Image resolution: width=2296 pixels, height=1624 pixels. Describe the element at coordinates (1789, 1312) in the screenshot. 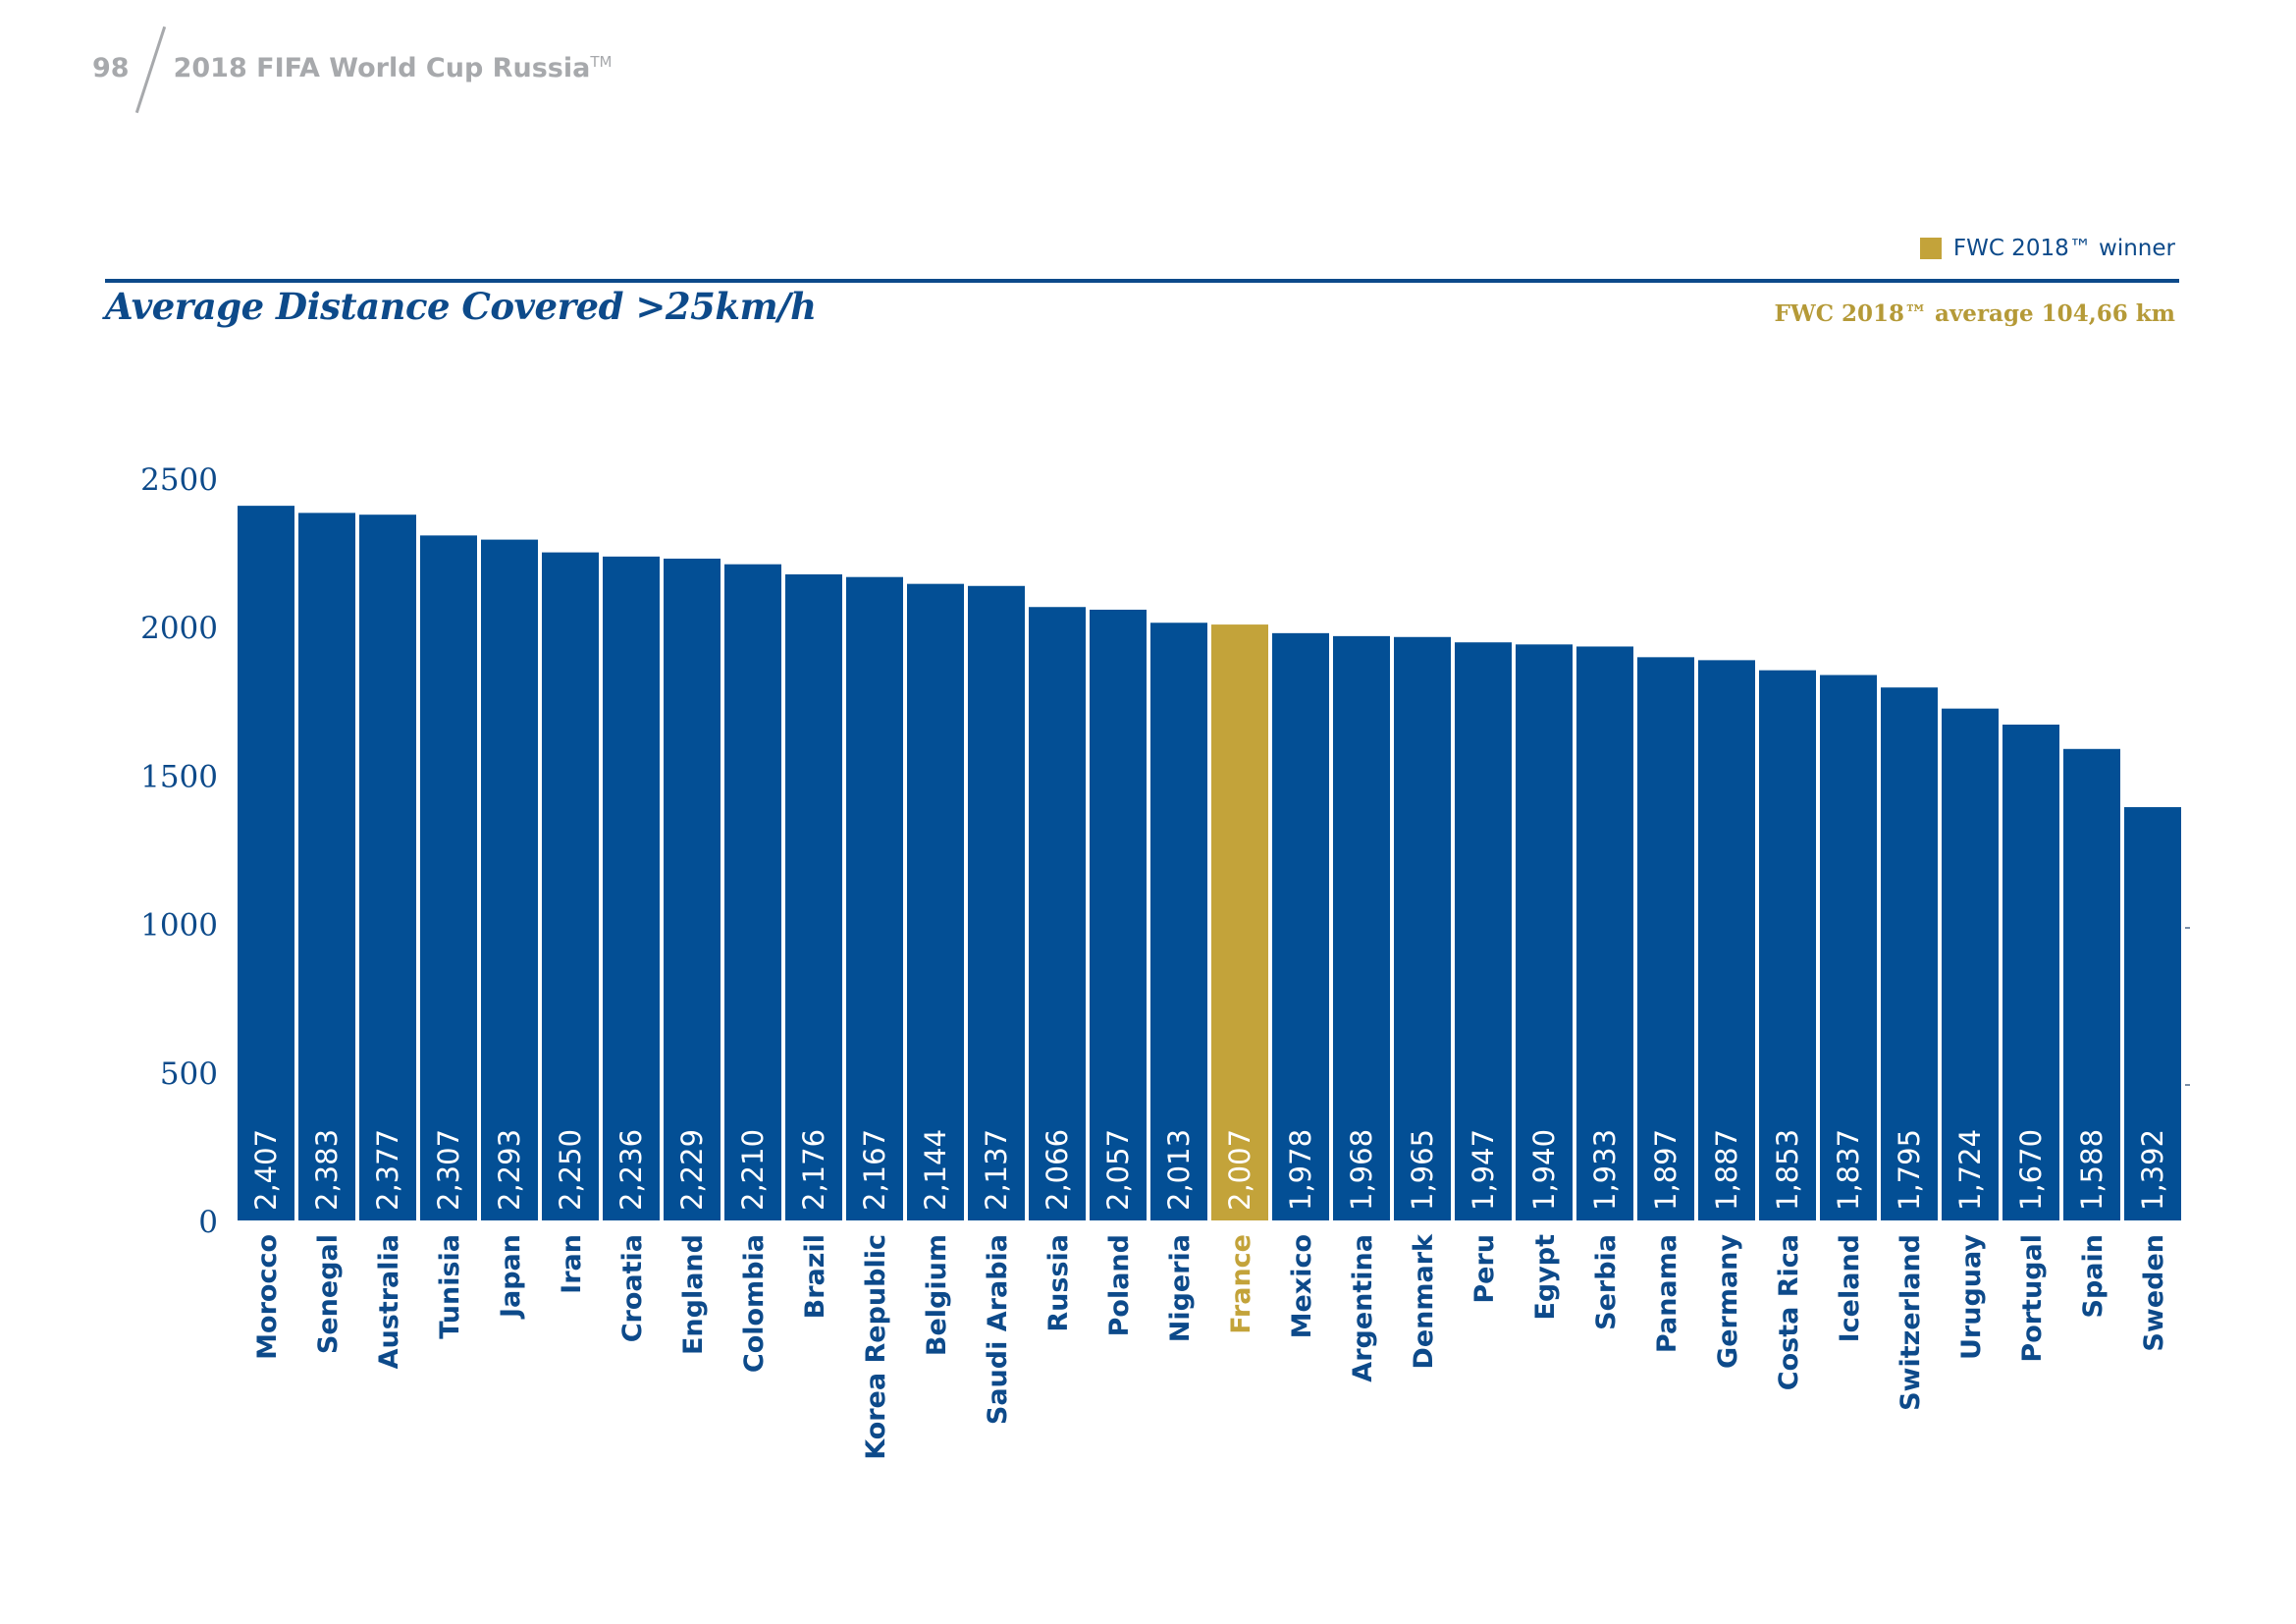

I see `x-tick-label: Costa Rica` at that location.